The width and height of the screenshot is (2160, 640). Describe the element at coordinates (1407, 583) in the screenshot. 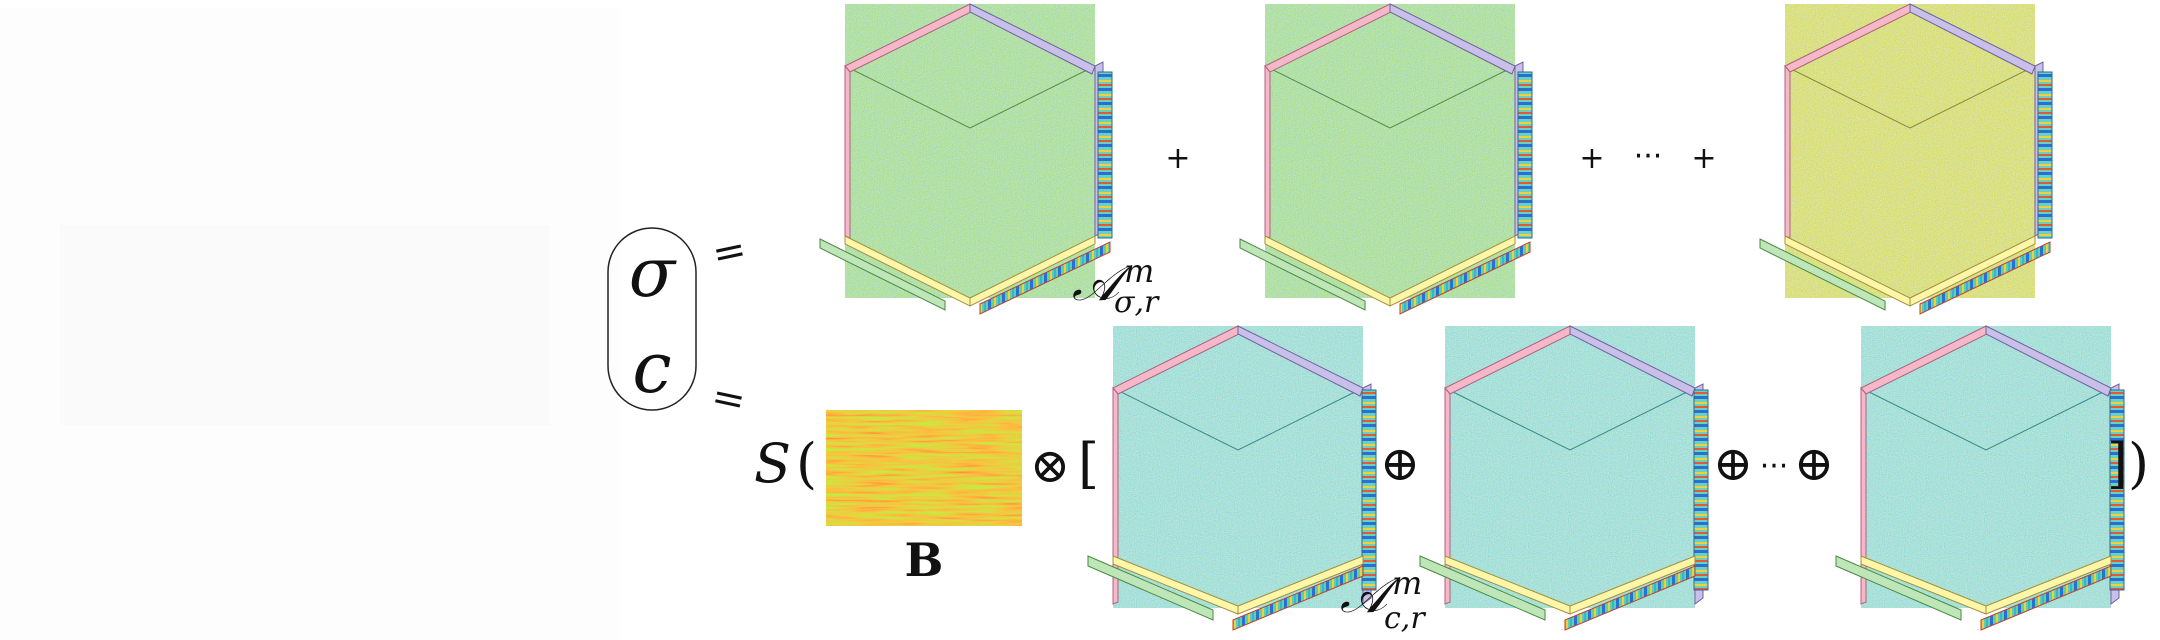

I see `color-tensor-label-sup: m` at that location.